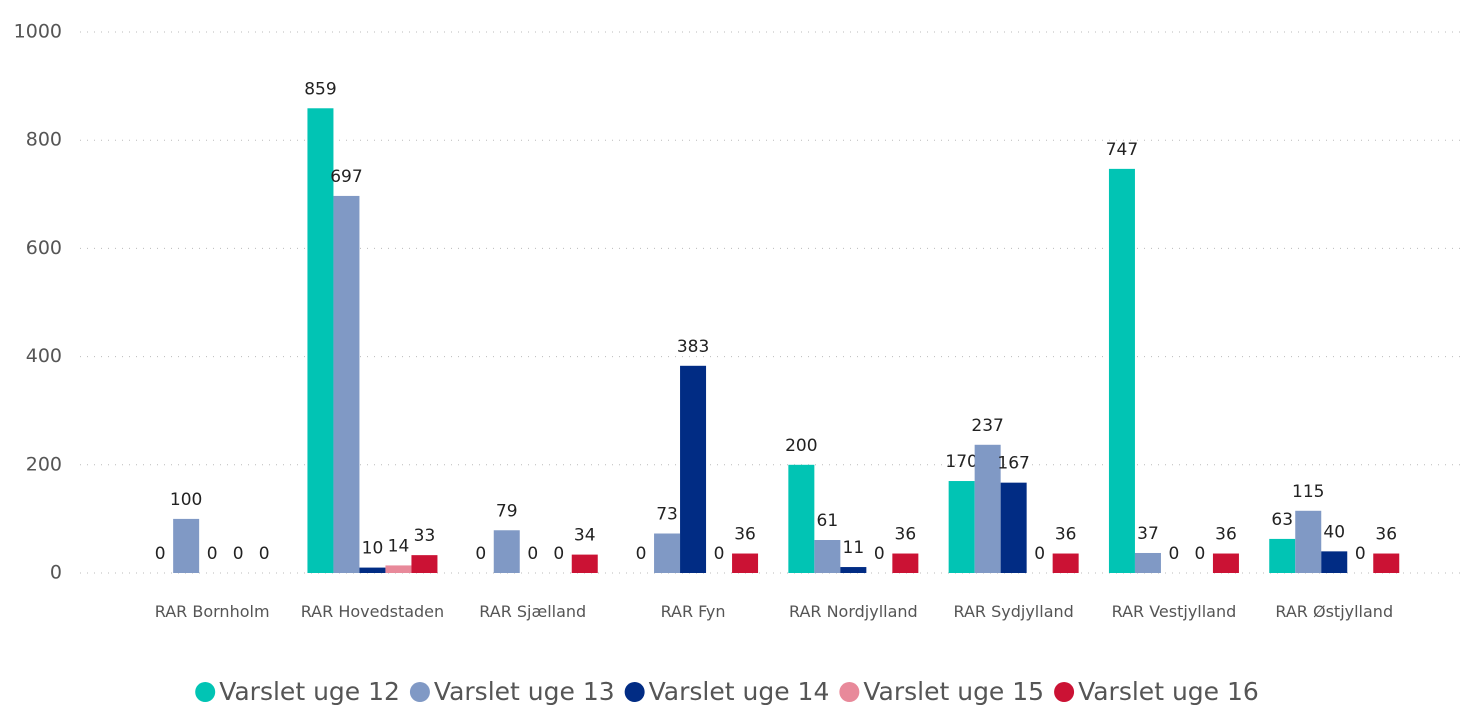 Image resolution: width=1464 pixels, height=713 pixels. I want to click on data-label: 383, so click(693, 347).